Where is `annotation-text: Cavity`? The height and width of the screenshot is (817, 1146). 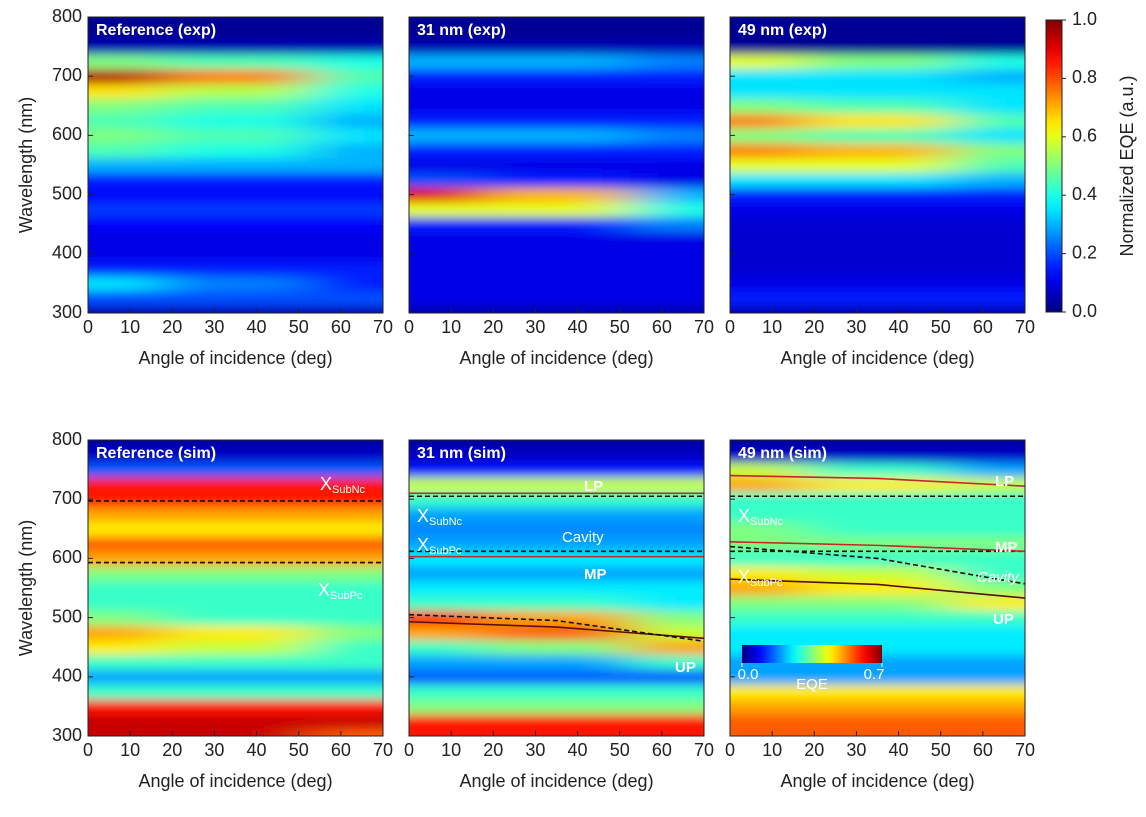 annotation-text: Cavity is located at coordinates (998, 577).